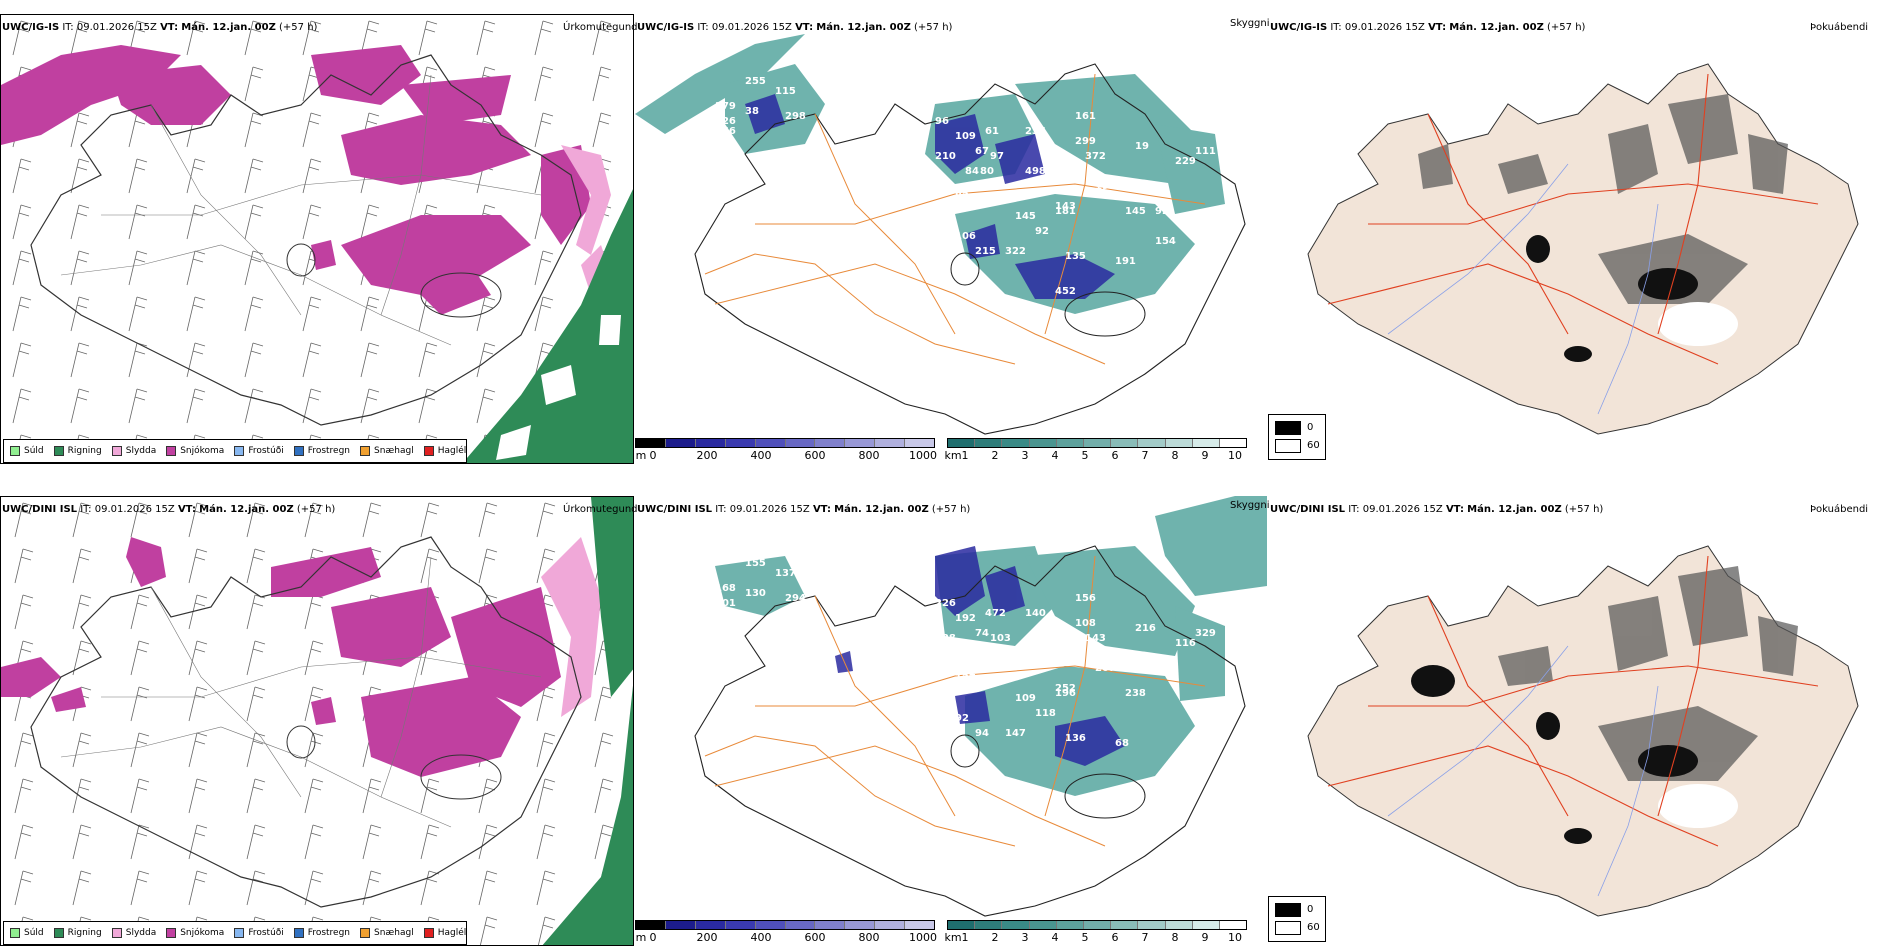 The height and width of the screenshot is (950, 1900). What do you see at coordinates (1175, 937) in the screenshot?
I see `colorbar-tick: 8` at bounding box center [1175, 937].